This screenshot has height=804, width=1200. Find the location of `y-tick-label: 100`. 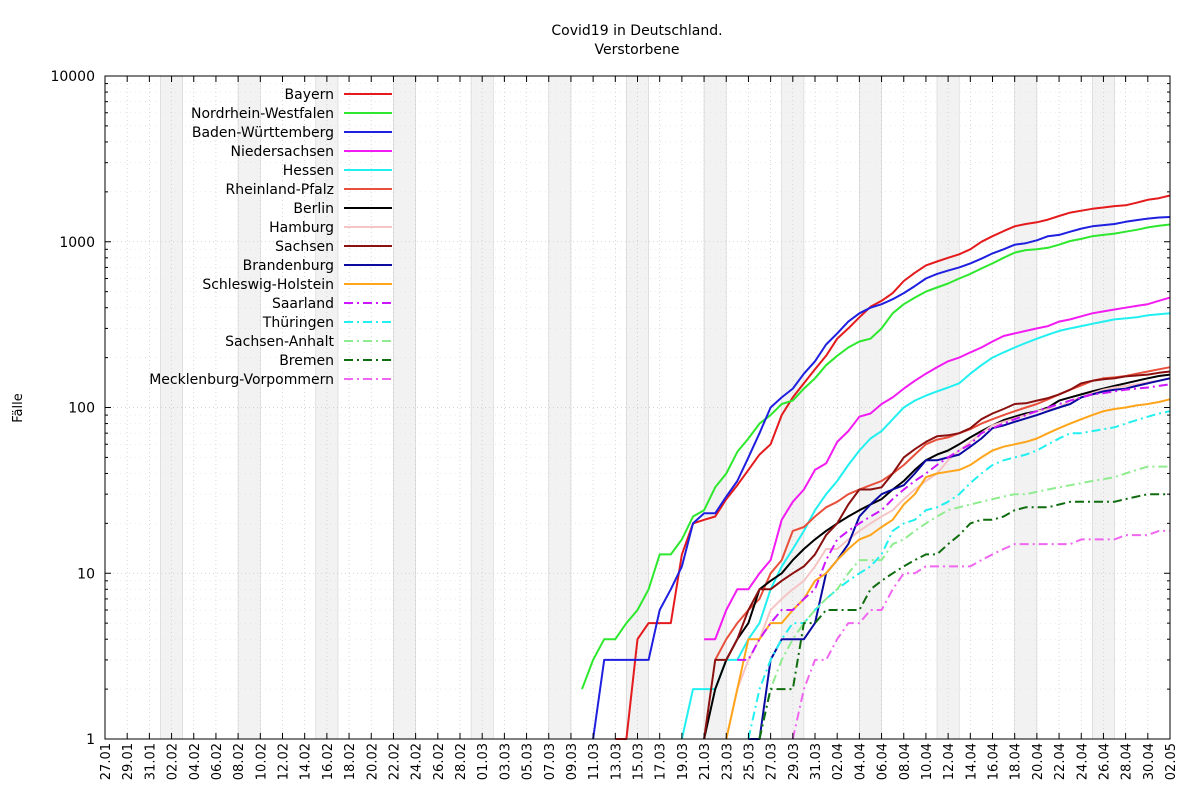

y-tick-label: 100 is located at coordinates (81, 409).